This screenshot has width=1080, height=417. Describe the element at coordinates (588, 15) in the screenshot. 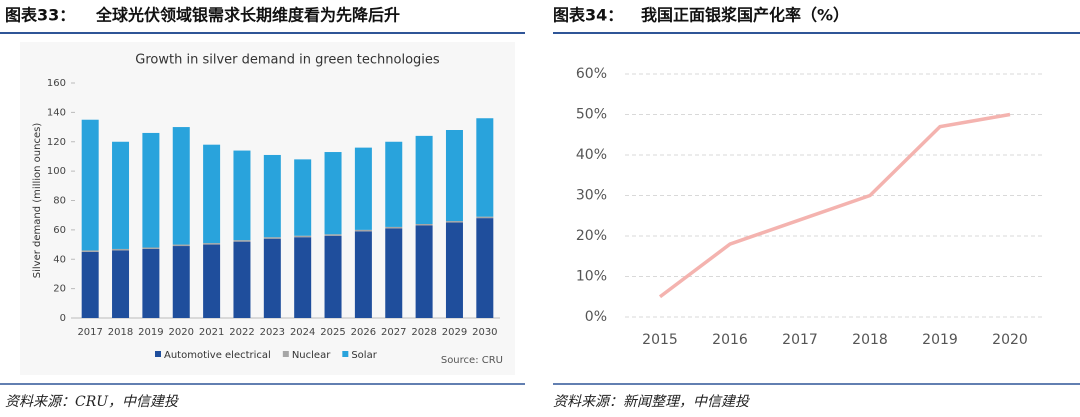

I see `panel-label: 图表34：` at that location.